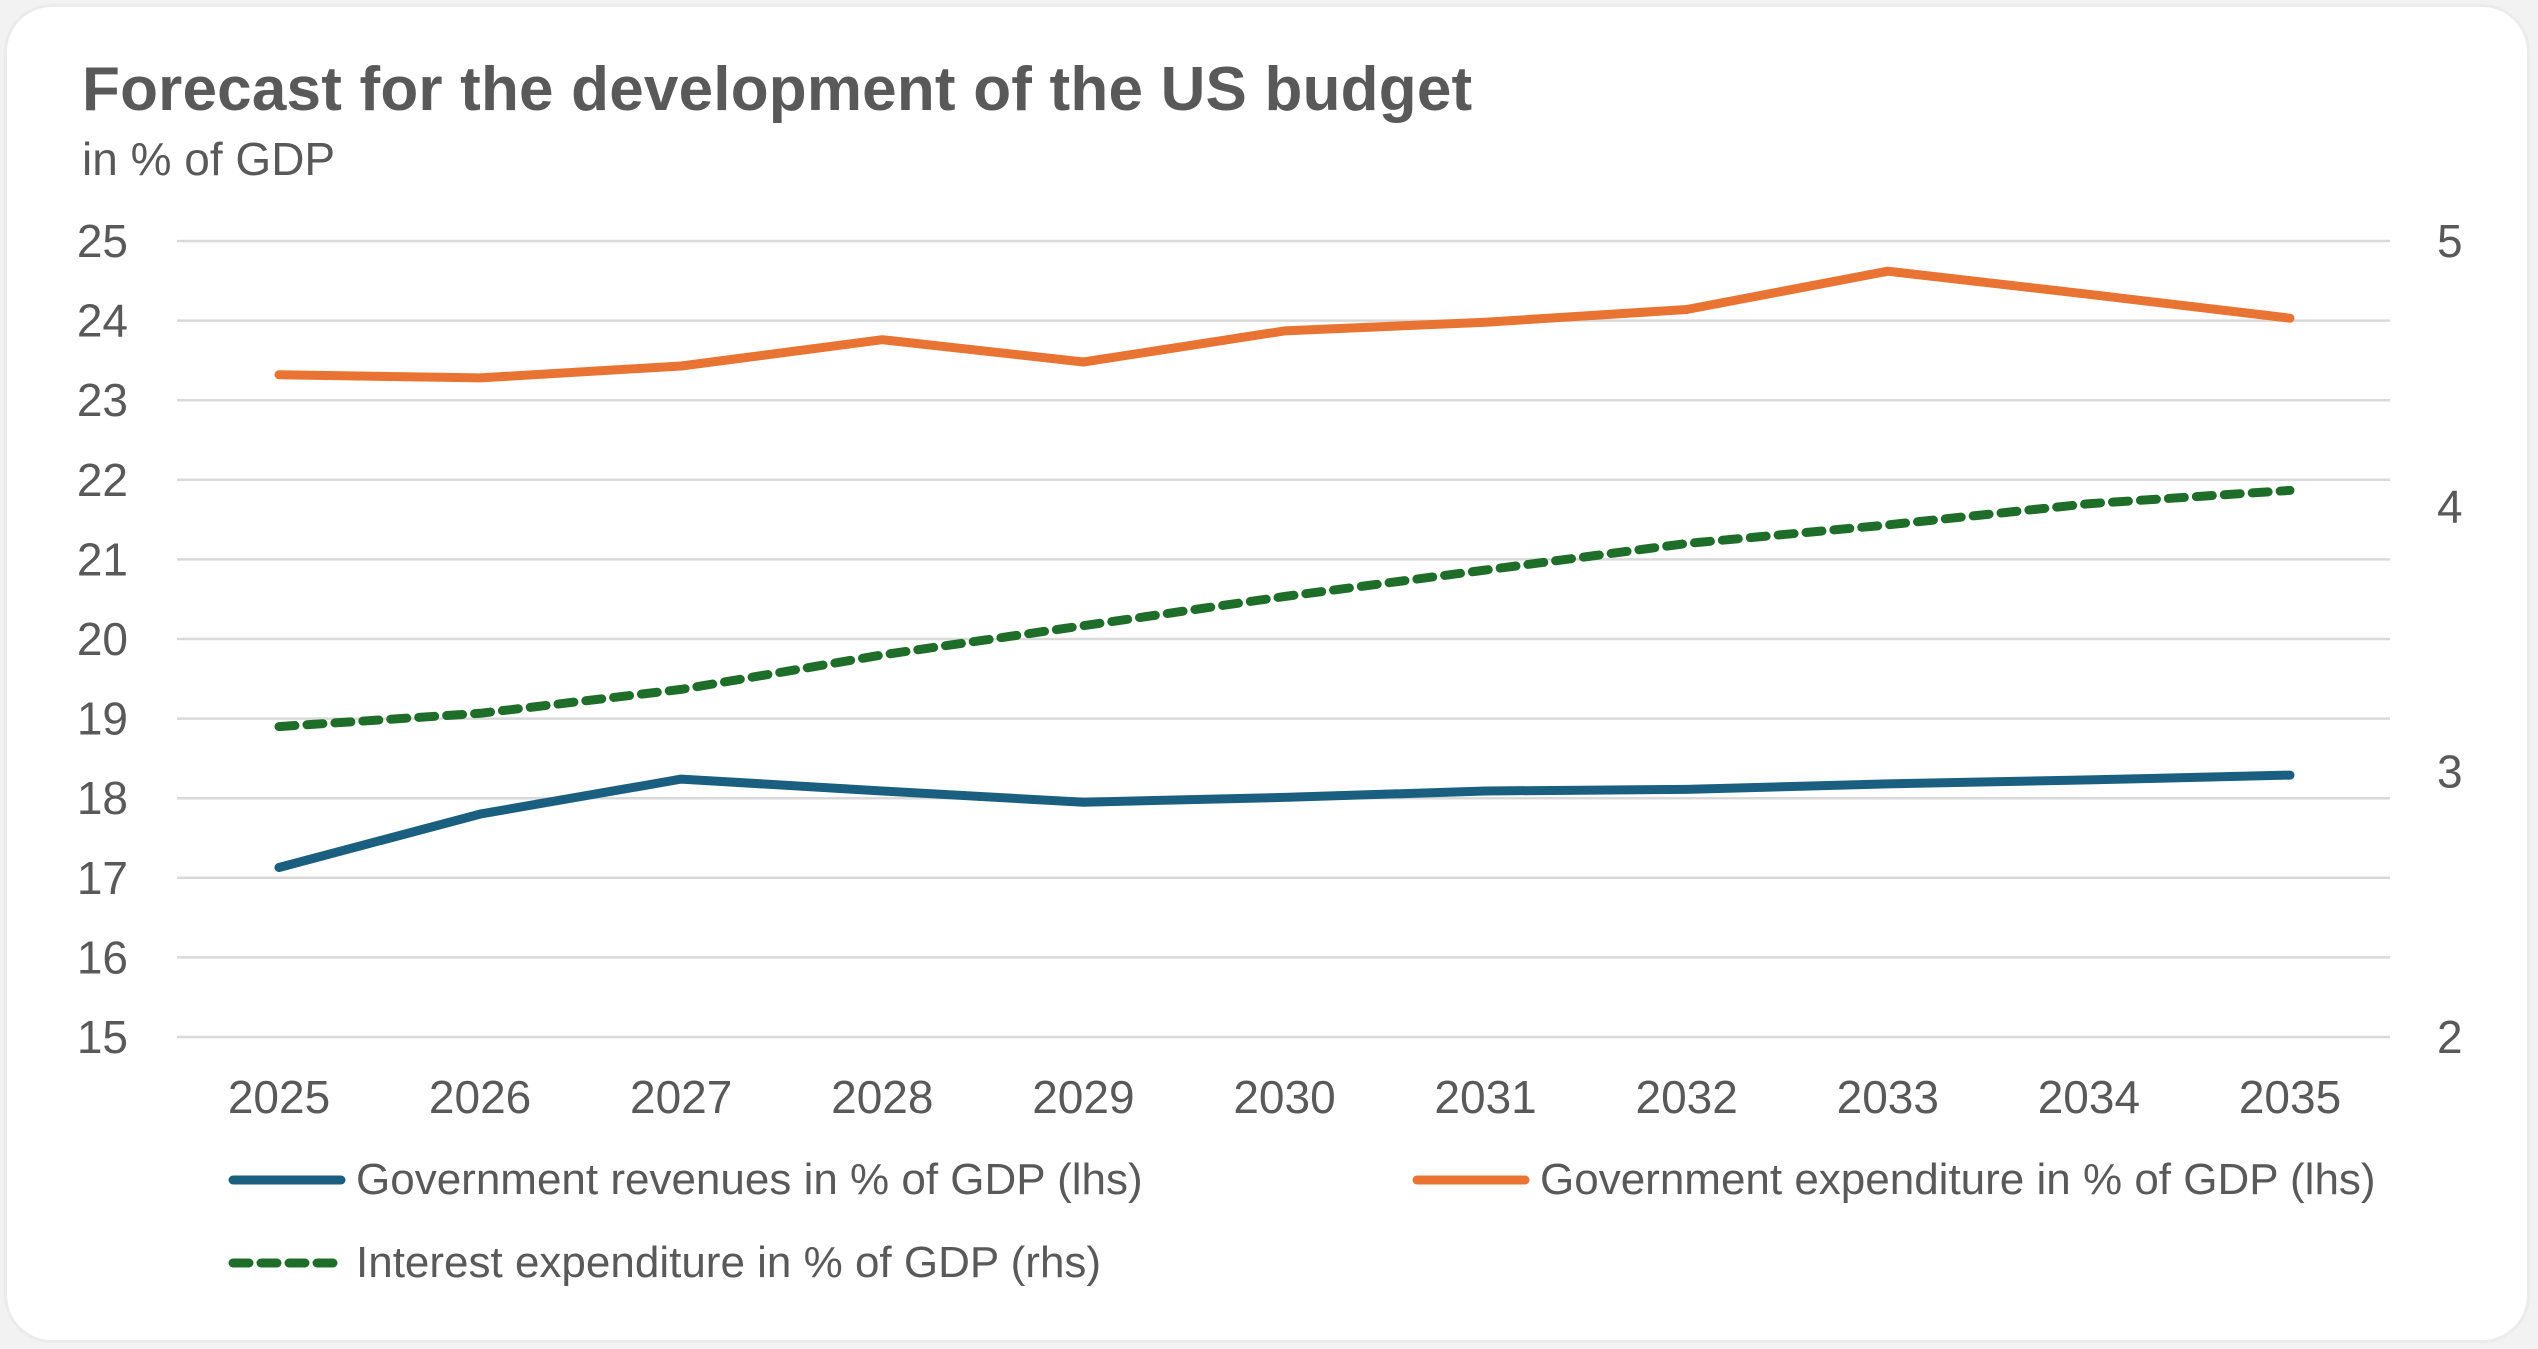 The image size is (2538, 1349). What do you see at coordinates (2450, 506) in the screenshot?
I see `right-tick-label: 4` at bounding box center [2450, 506].